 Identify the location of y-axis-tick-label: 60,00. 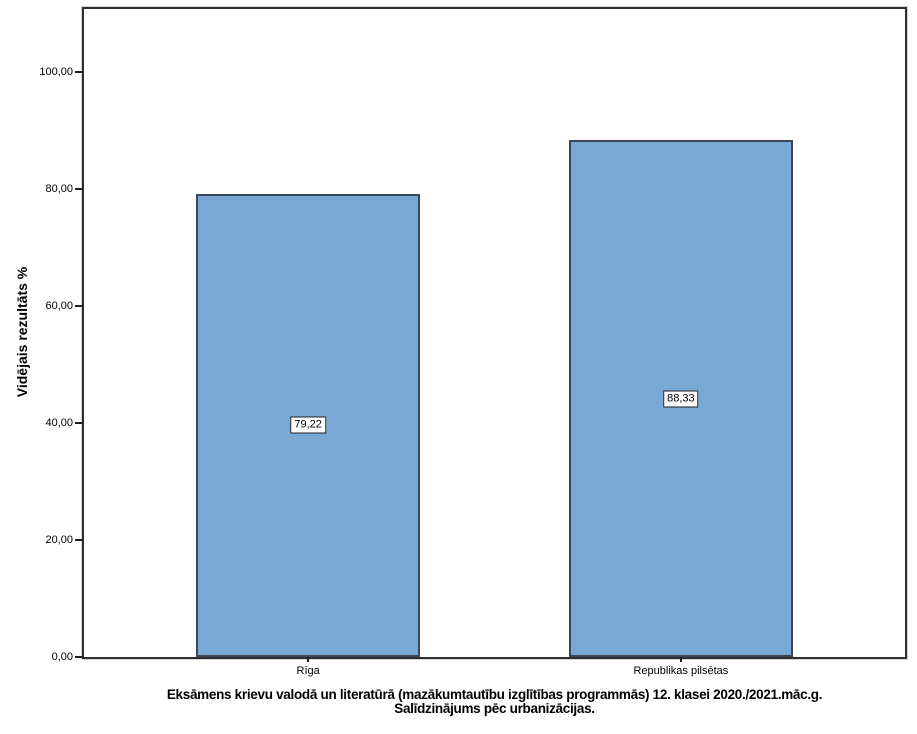
(59, 306).